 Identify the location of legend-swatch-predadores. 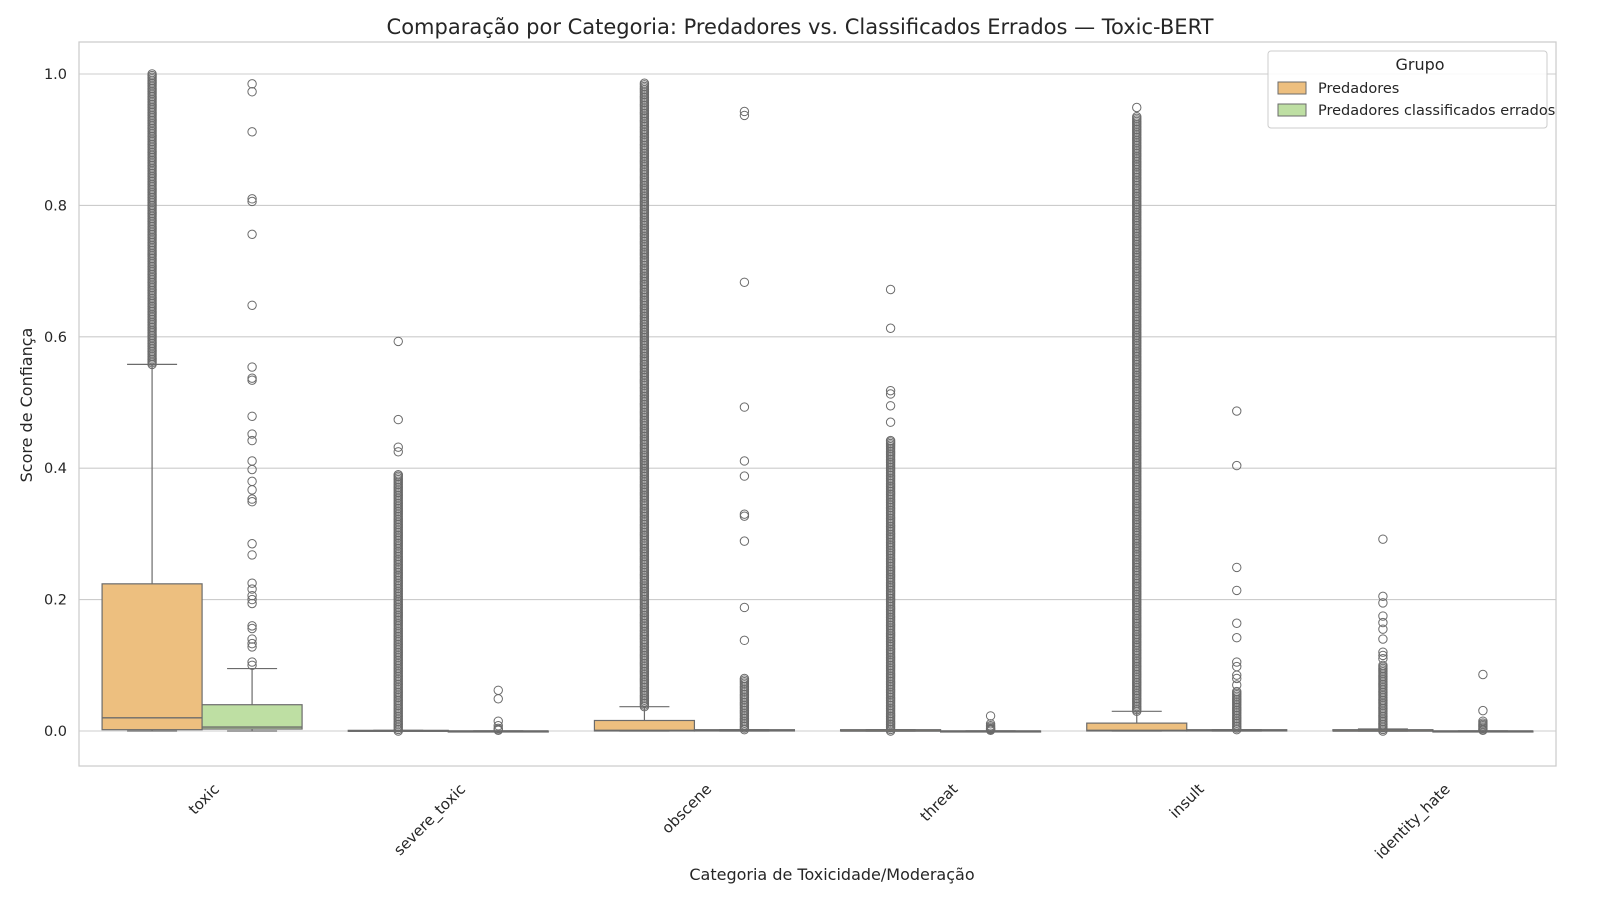
(1292, 88).